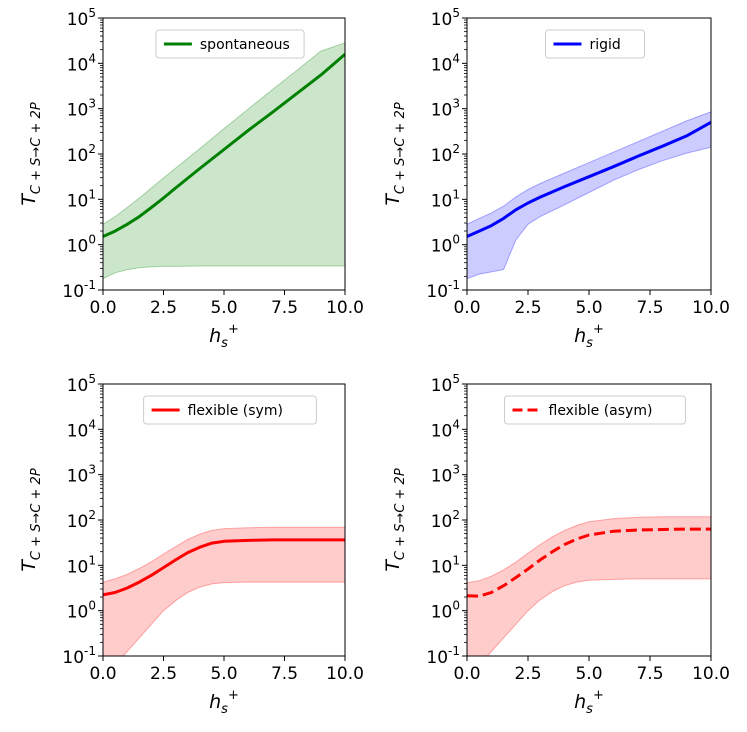  What do you see at coordinates (235, 411) in the screenshot?
I see `legend-label: flexible (sym)` at bounding box center [235, 411].